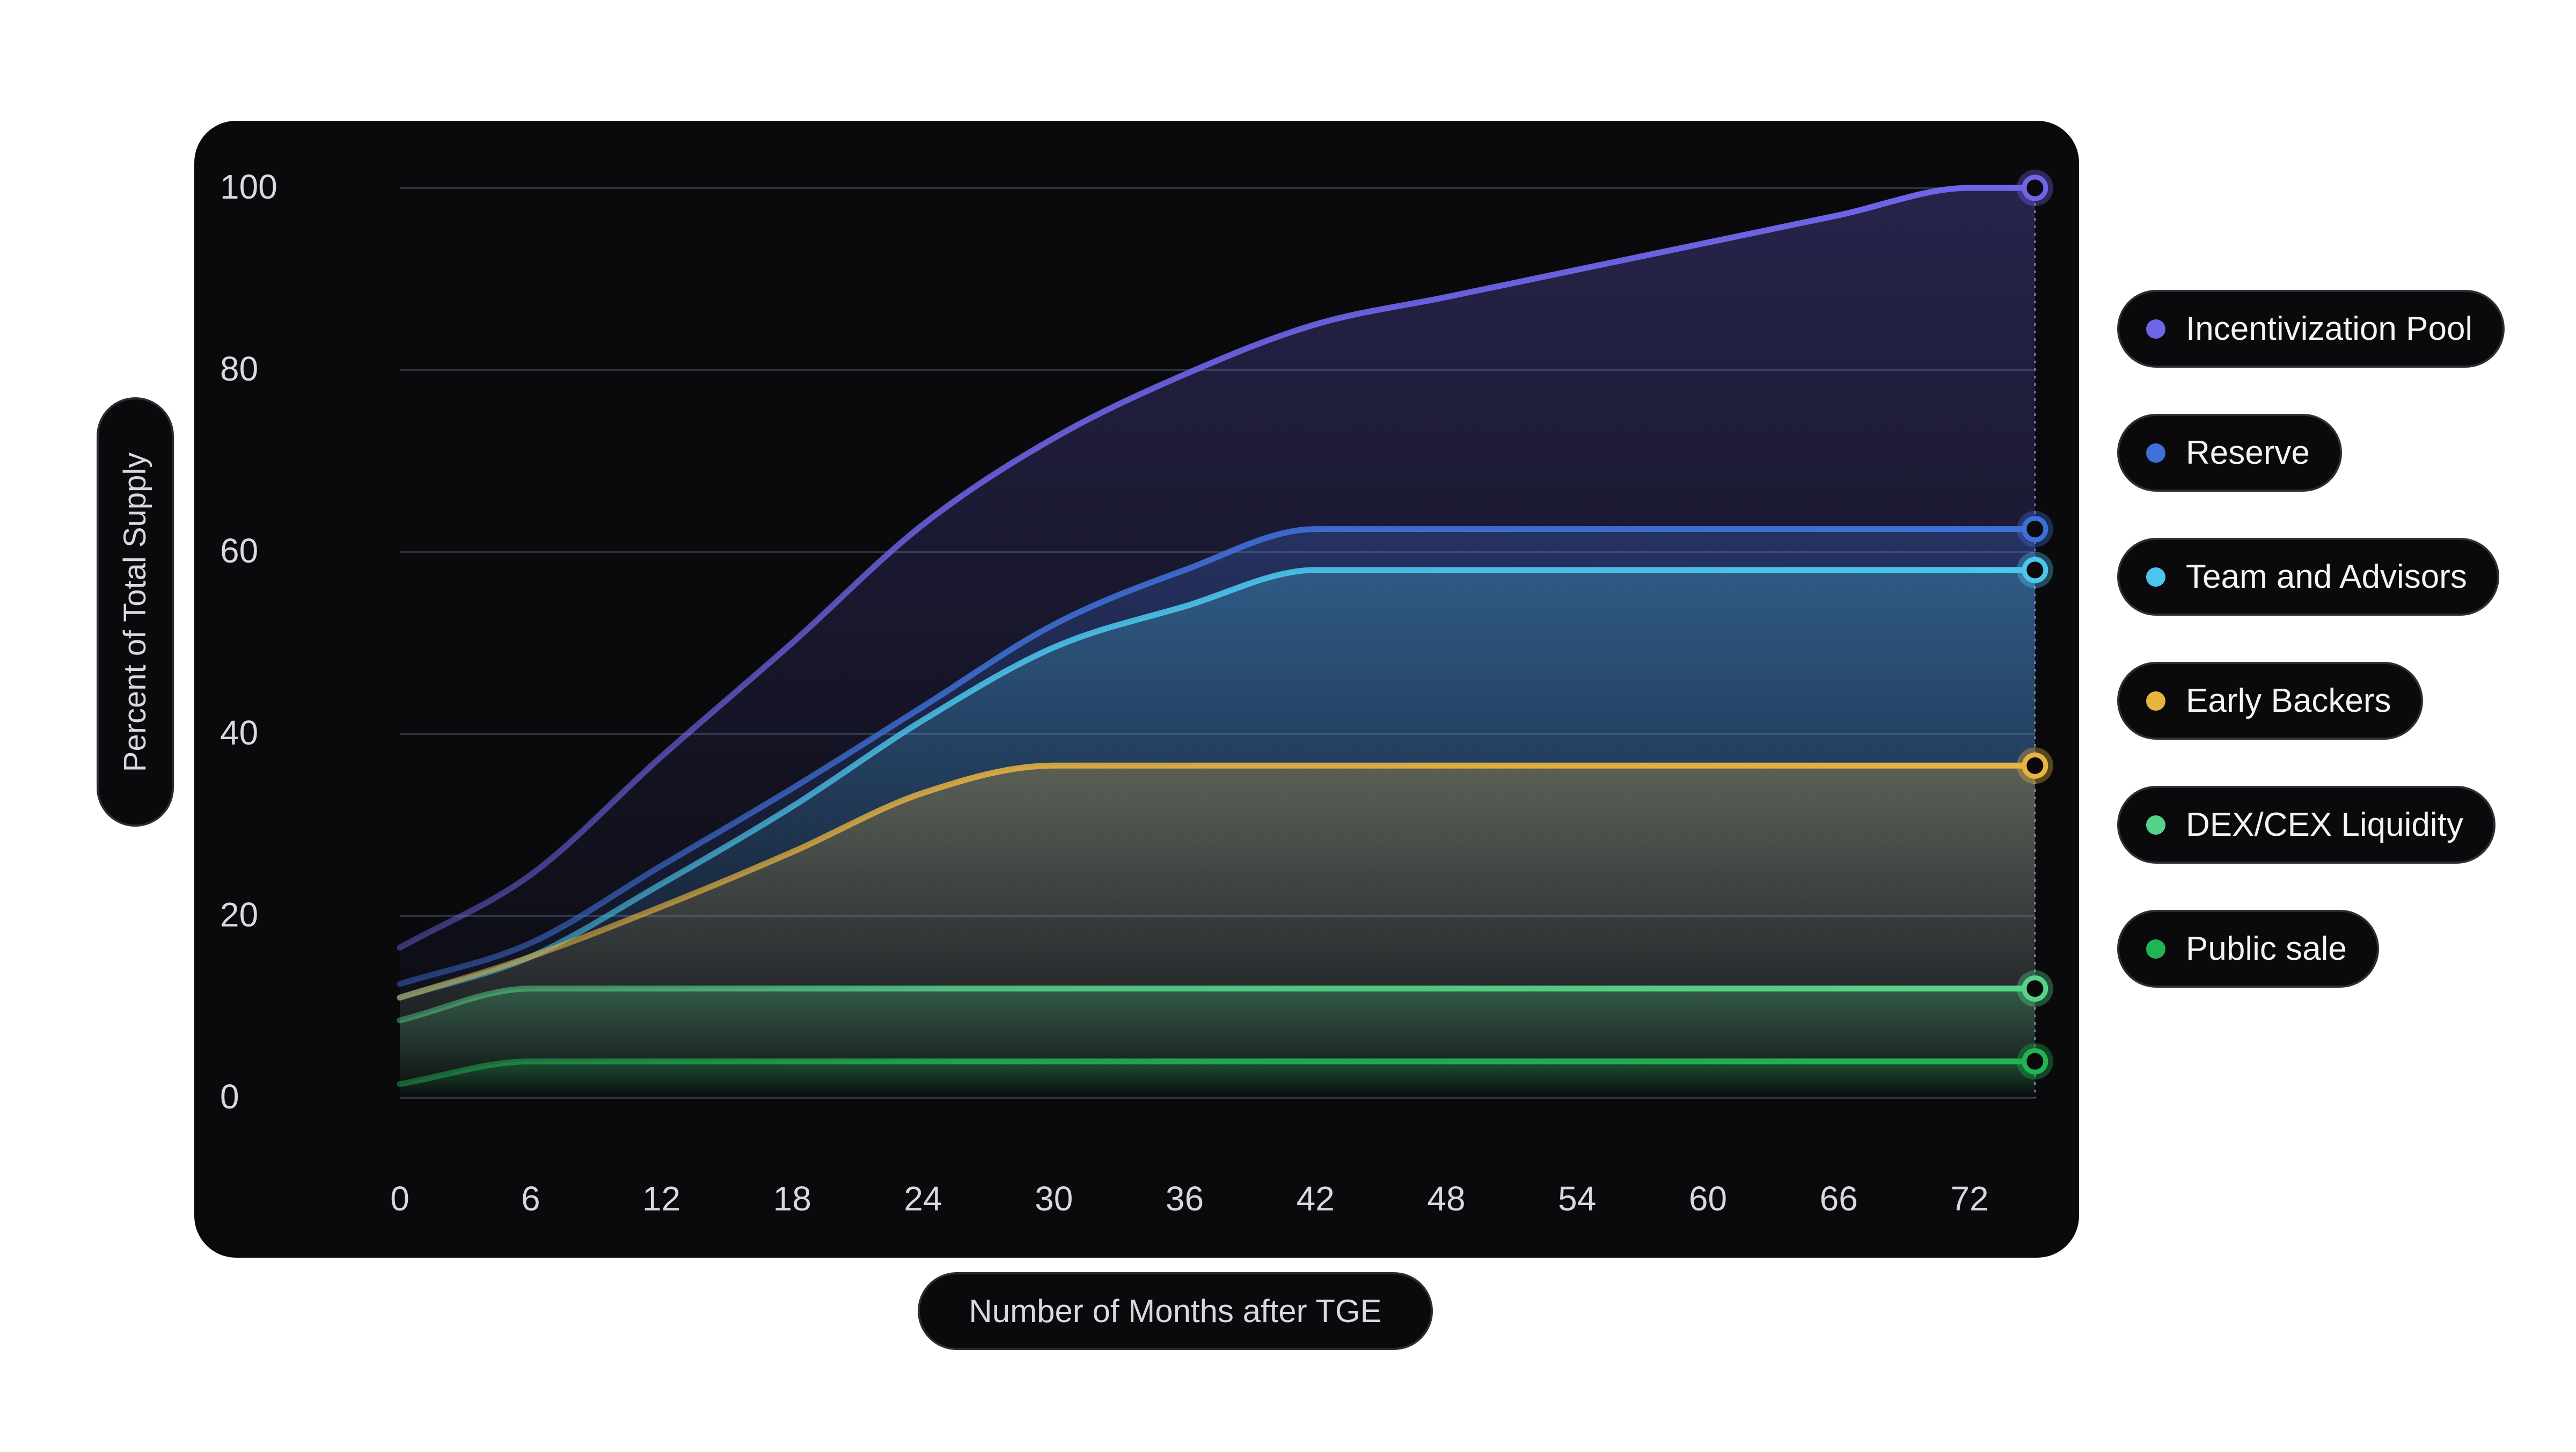  Describe the element at coordinates (792, 1198) in the screenshot. I see `x-tick-label: 18` at that location.